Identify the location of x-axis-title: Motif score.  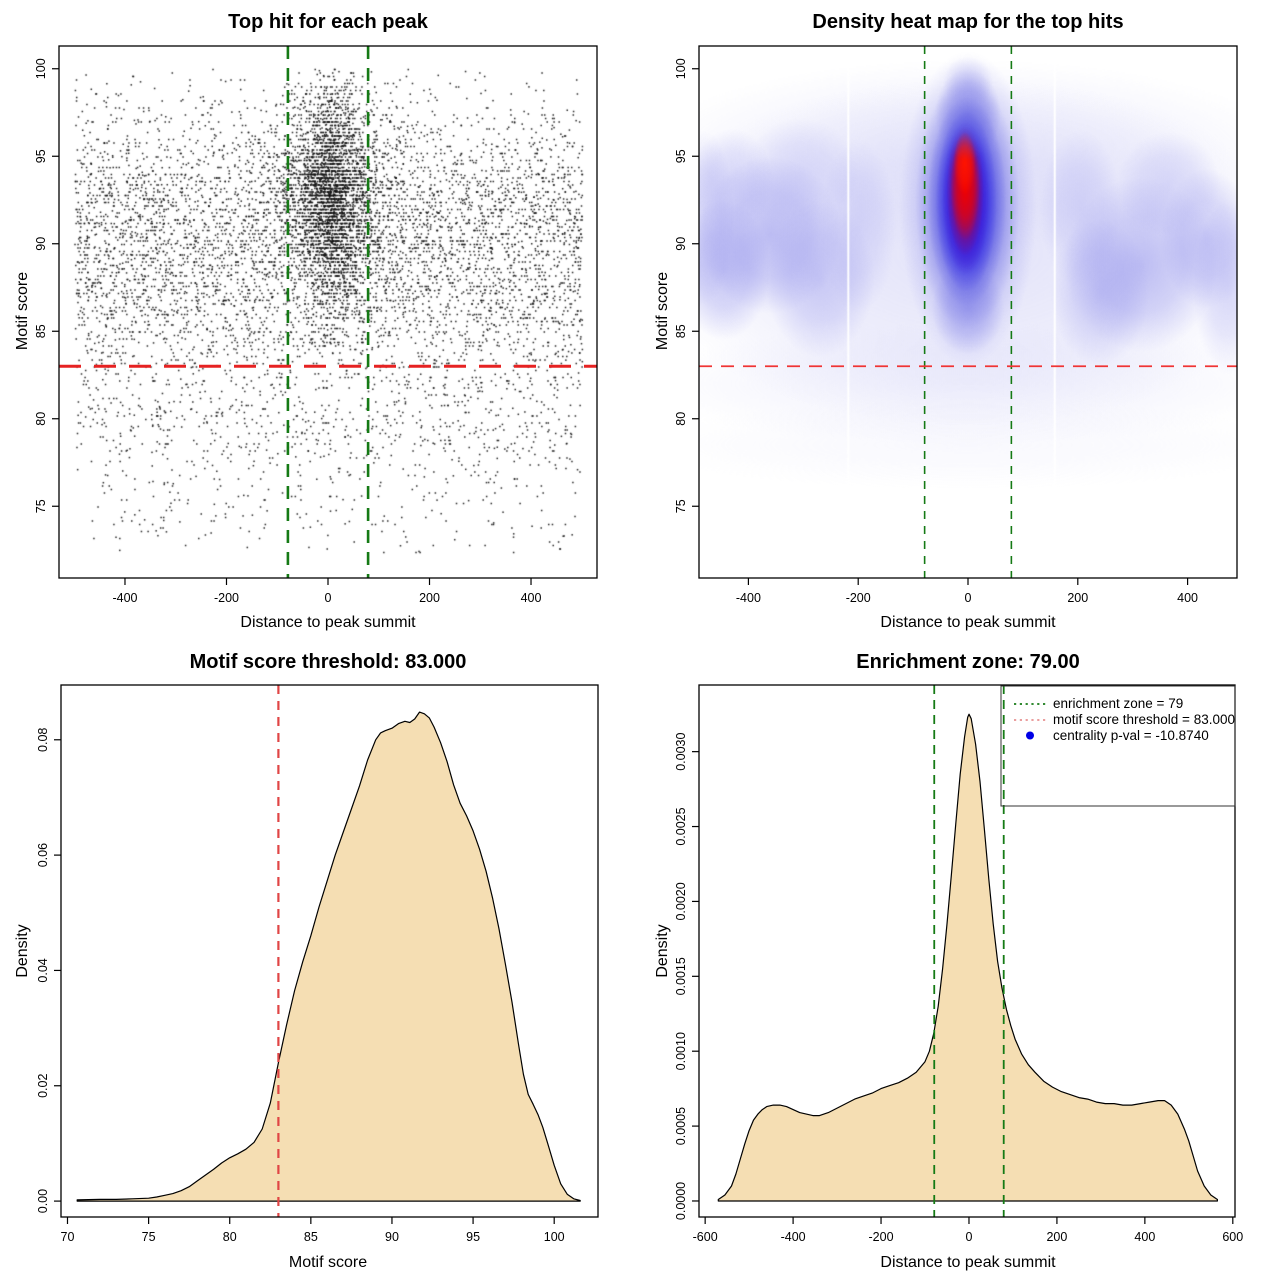
(328, 1262).